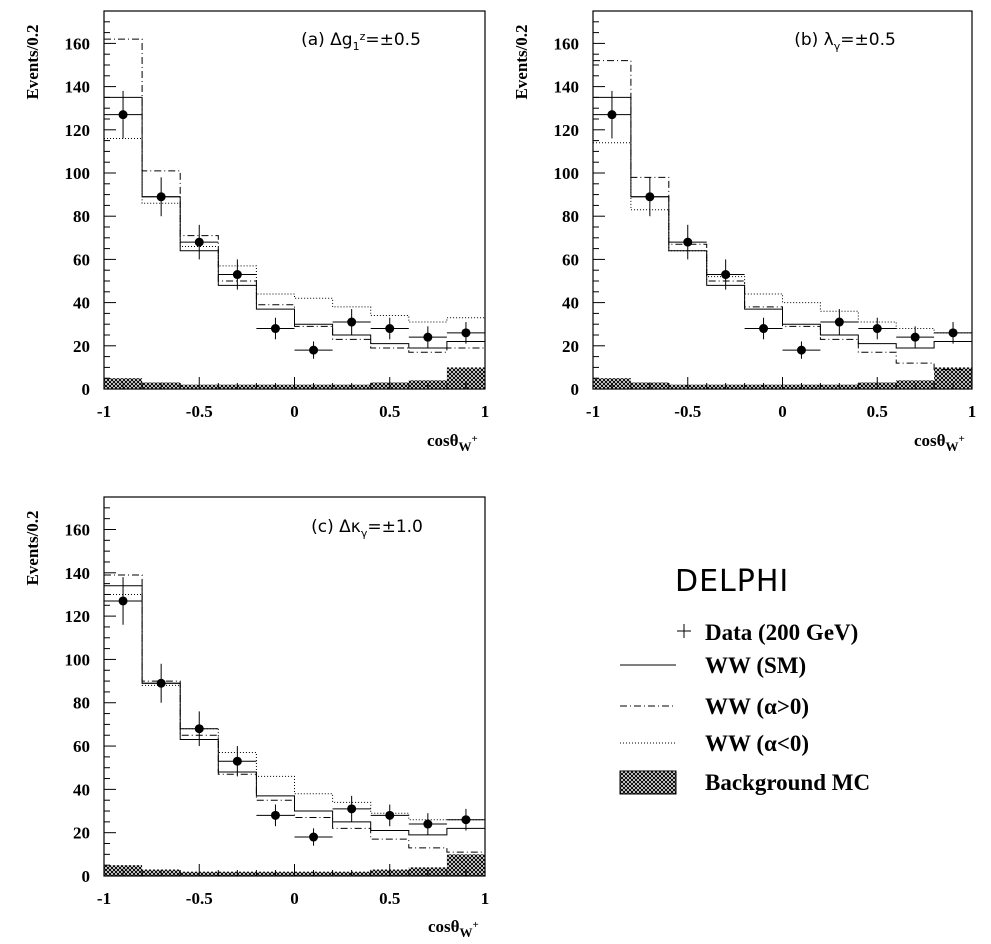  What do you see at coordinates (367, 528) in the screenshot?
I see `panel-title: (c) Δκγ=±1.0` at bounding box center [367, 528].